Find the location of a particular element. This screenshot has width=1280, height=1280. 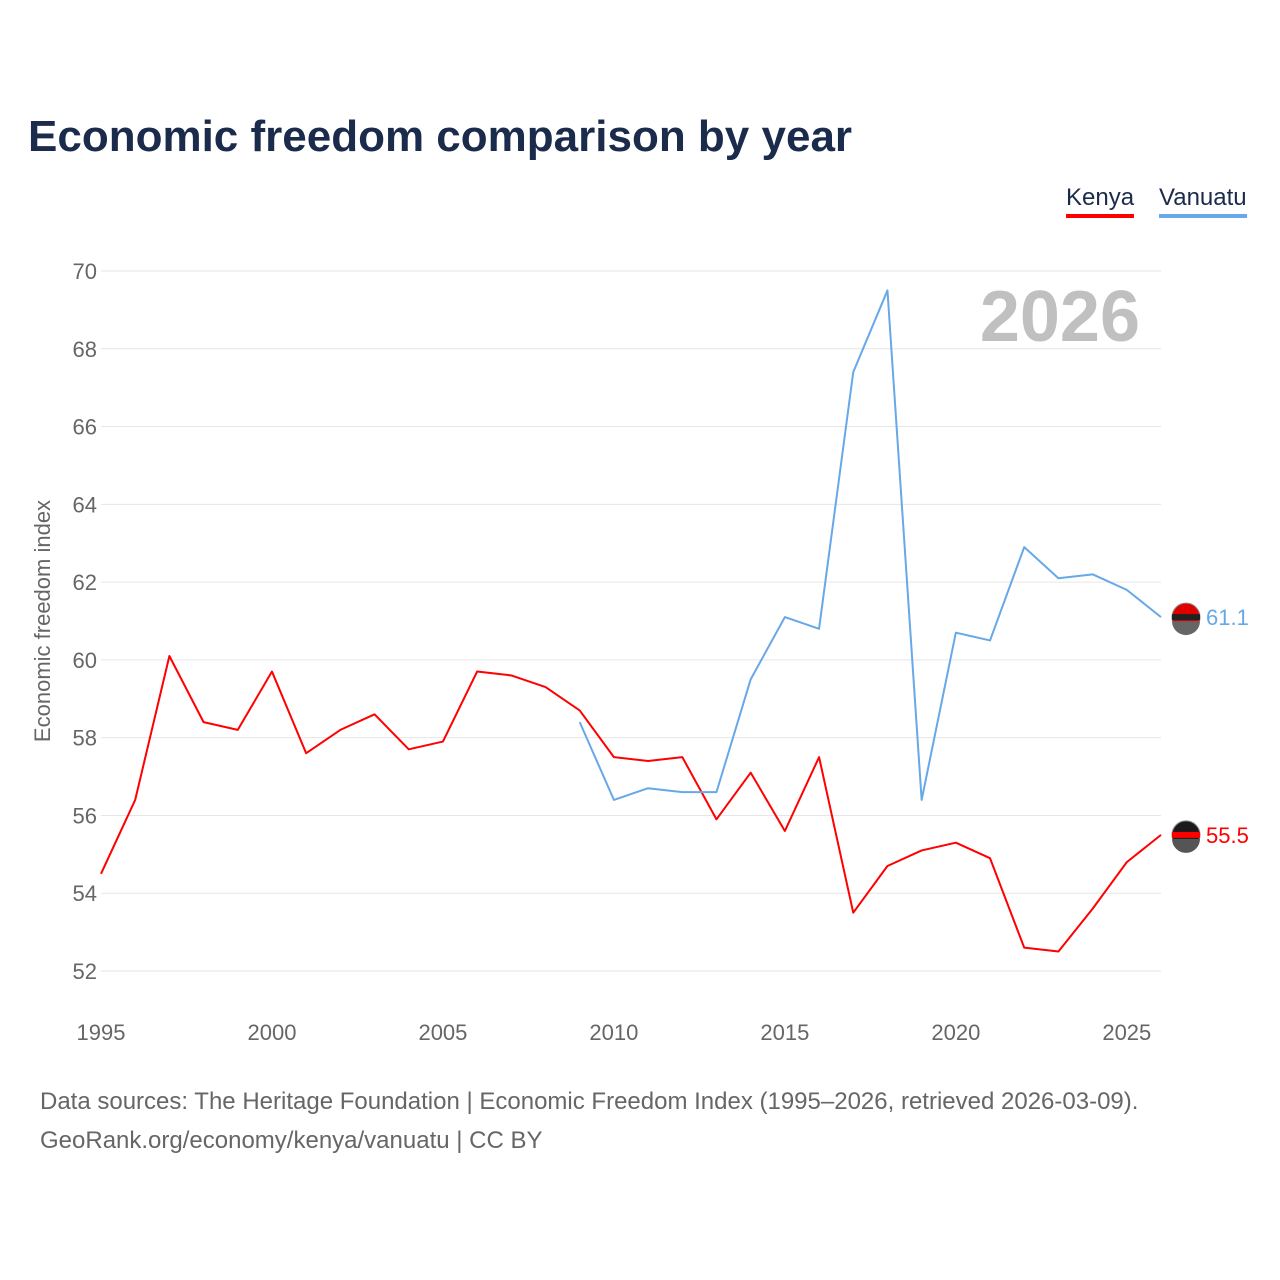

end-label-vanuatu: 61.1 is located at coordinates (1227, 617).